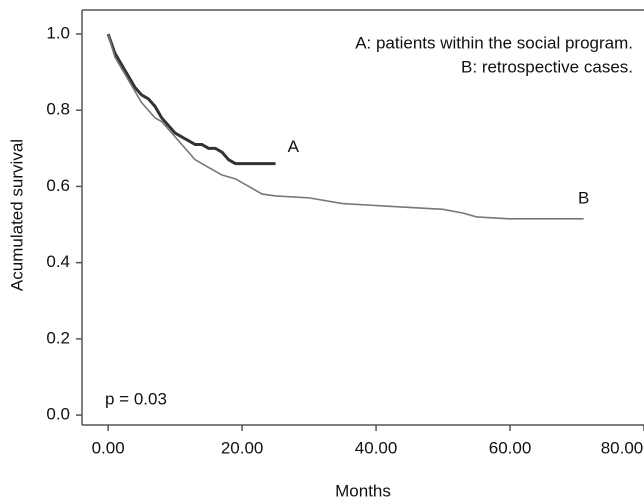 The height and width of the screenshot is (503, 644). Describe the element at coordinates (58, 261) in the screenshot. I see `y-tick-label: 0.4` at that location.